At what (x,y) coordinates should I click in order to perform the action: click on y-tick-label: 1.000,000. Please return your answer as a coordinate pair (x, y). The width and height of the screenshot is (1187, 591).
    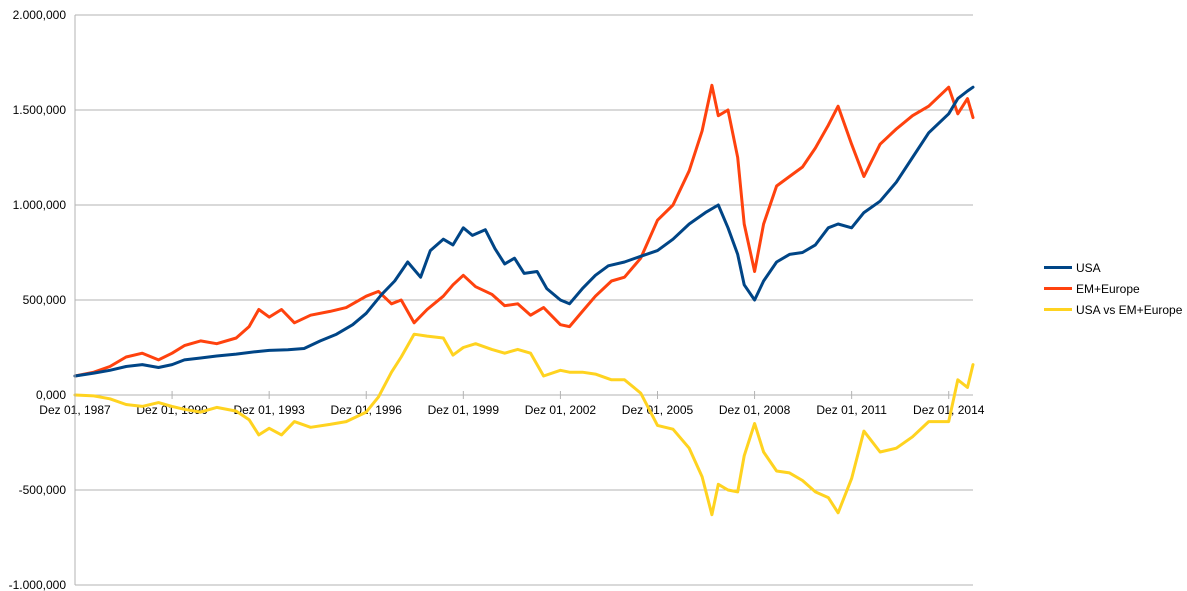
    Looking at the image, I should click on (40, 205).